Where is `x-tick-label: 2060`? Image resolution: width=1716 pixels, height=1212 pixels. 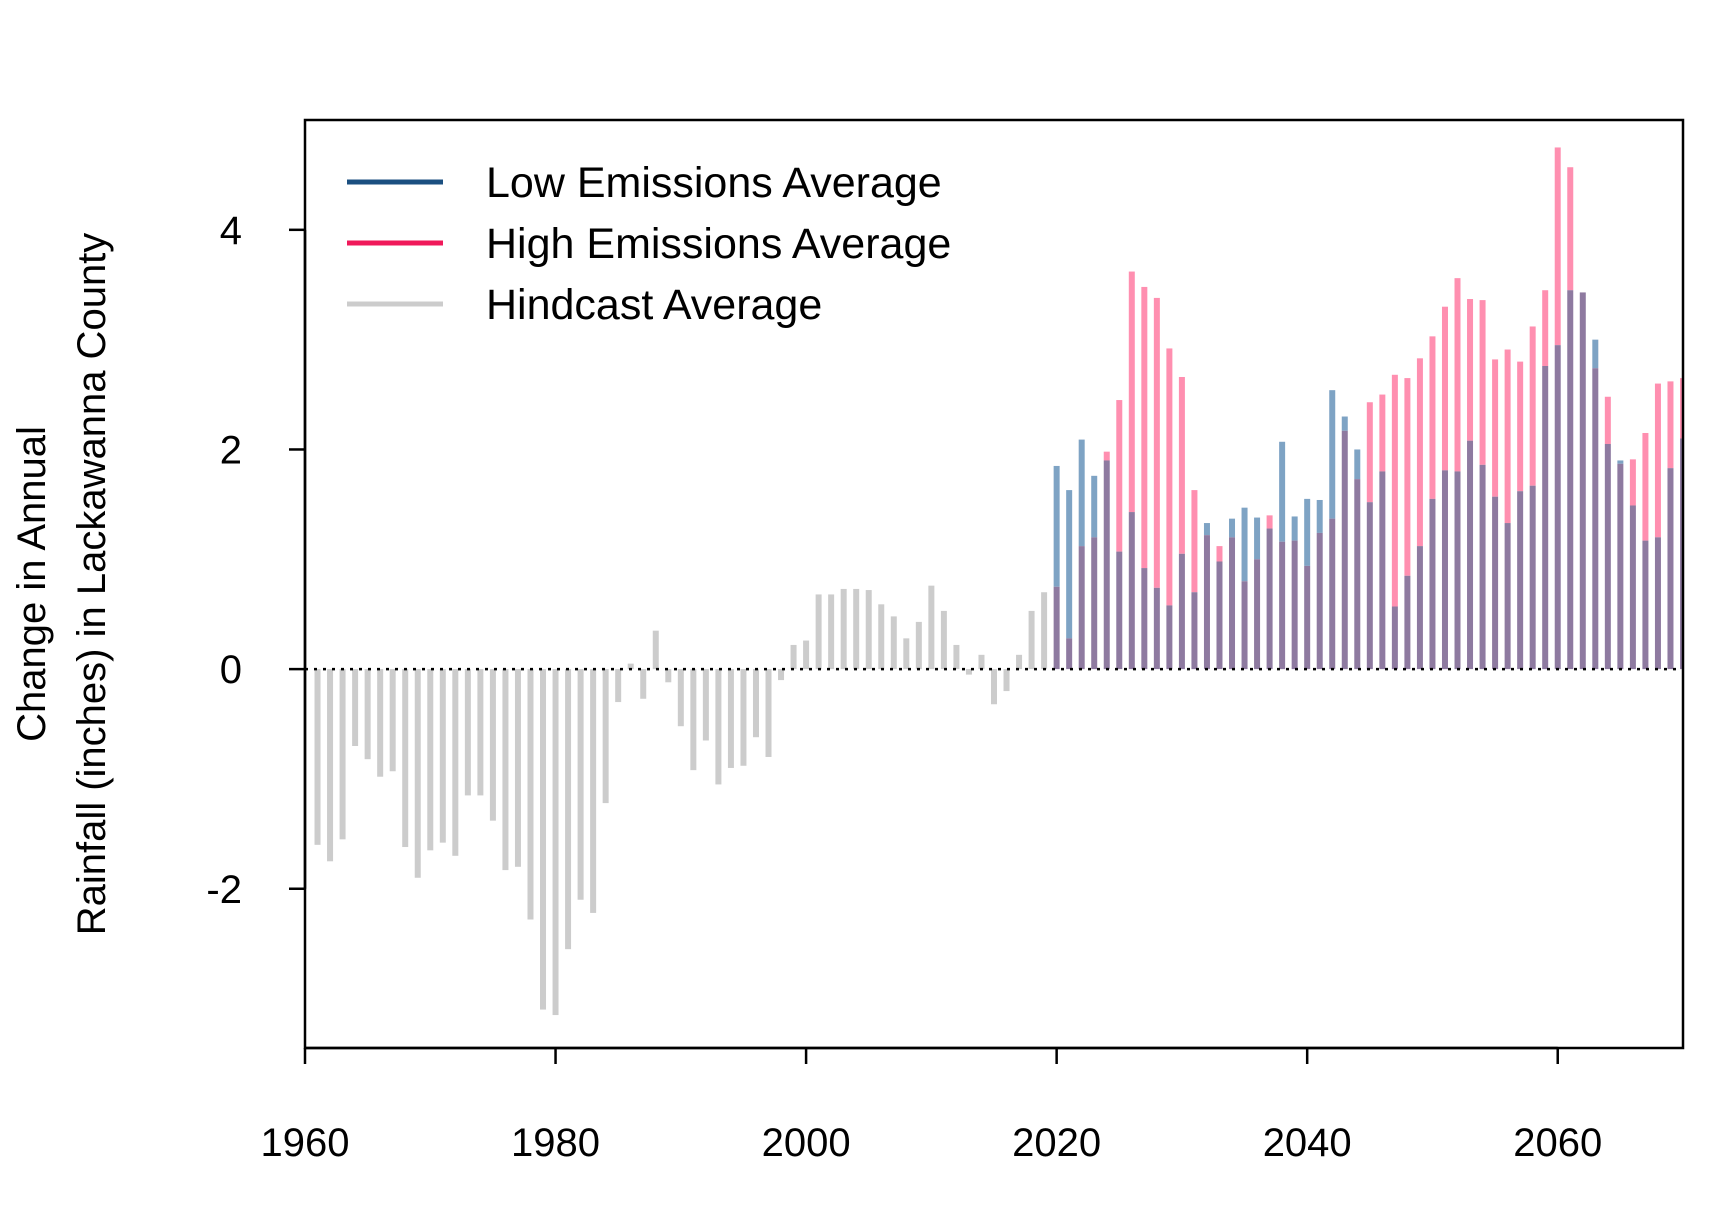
x-tick-label: 2060 is located at coordinates (1557, 1143).